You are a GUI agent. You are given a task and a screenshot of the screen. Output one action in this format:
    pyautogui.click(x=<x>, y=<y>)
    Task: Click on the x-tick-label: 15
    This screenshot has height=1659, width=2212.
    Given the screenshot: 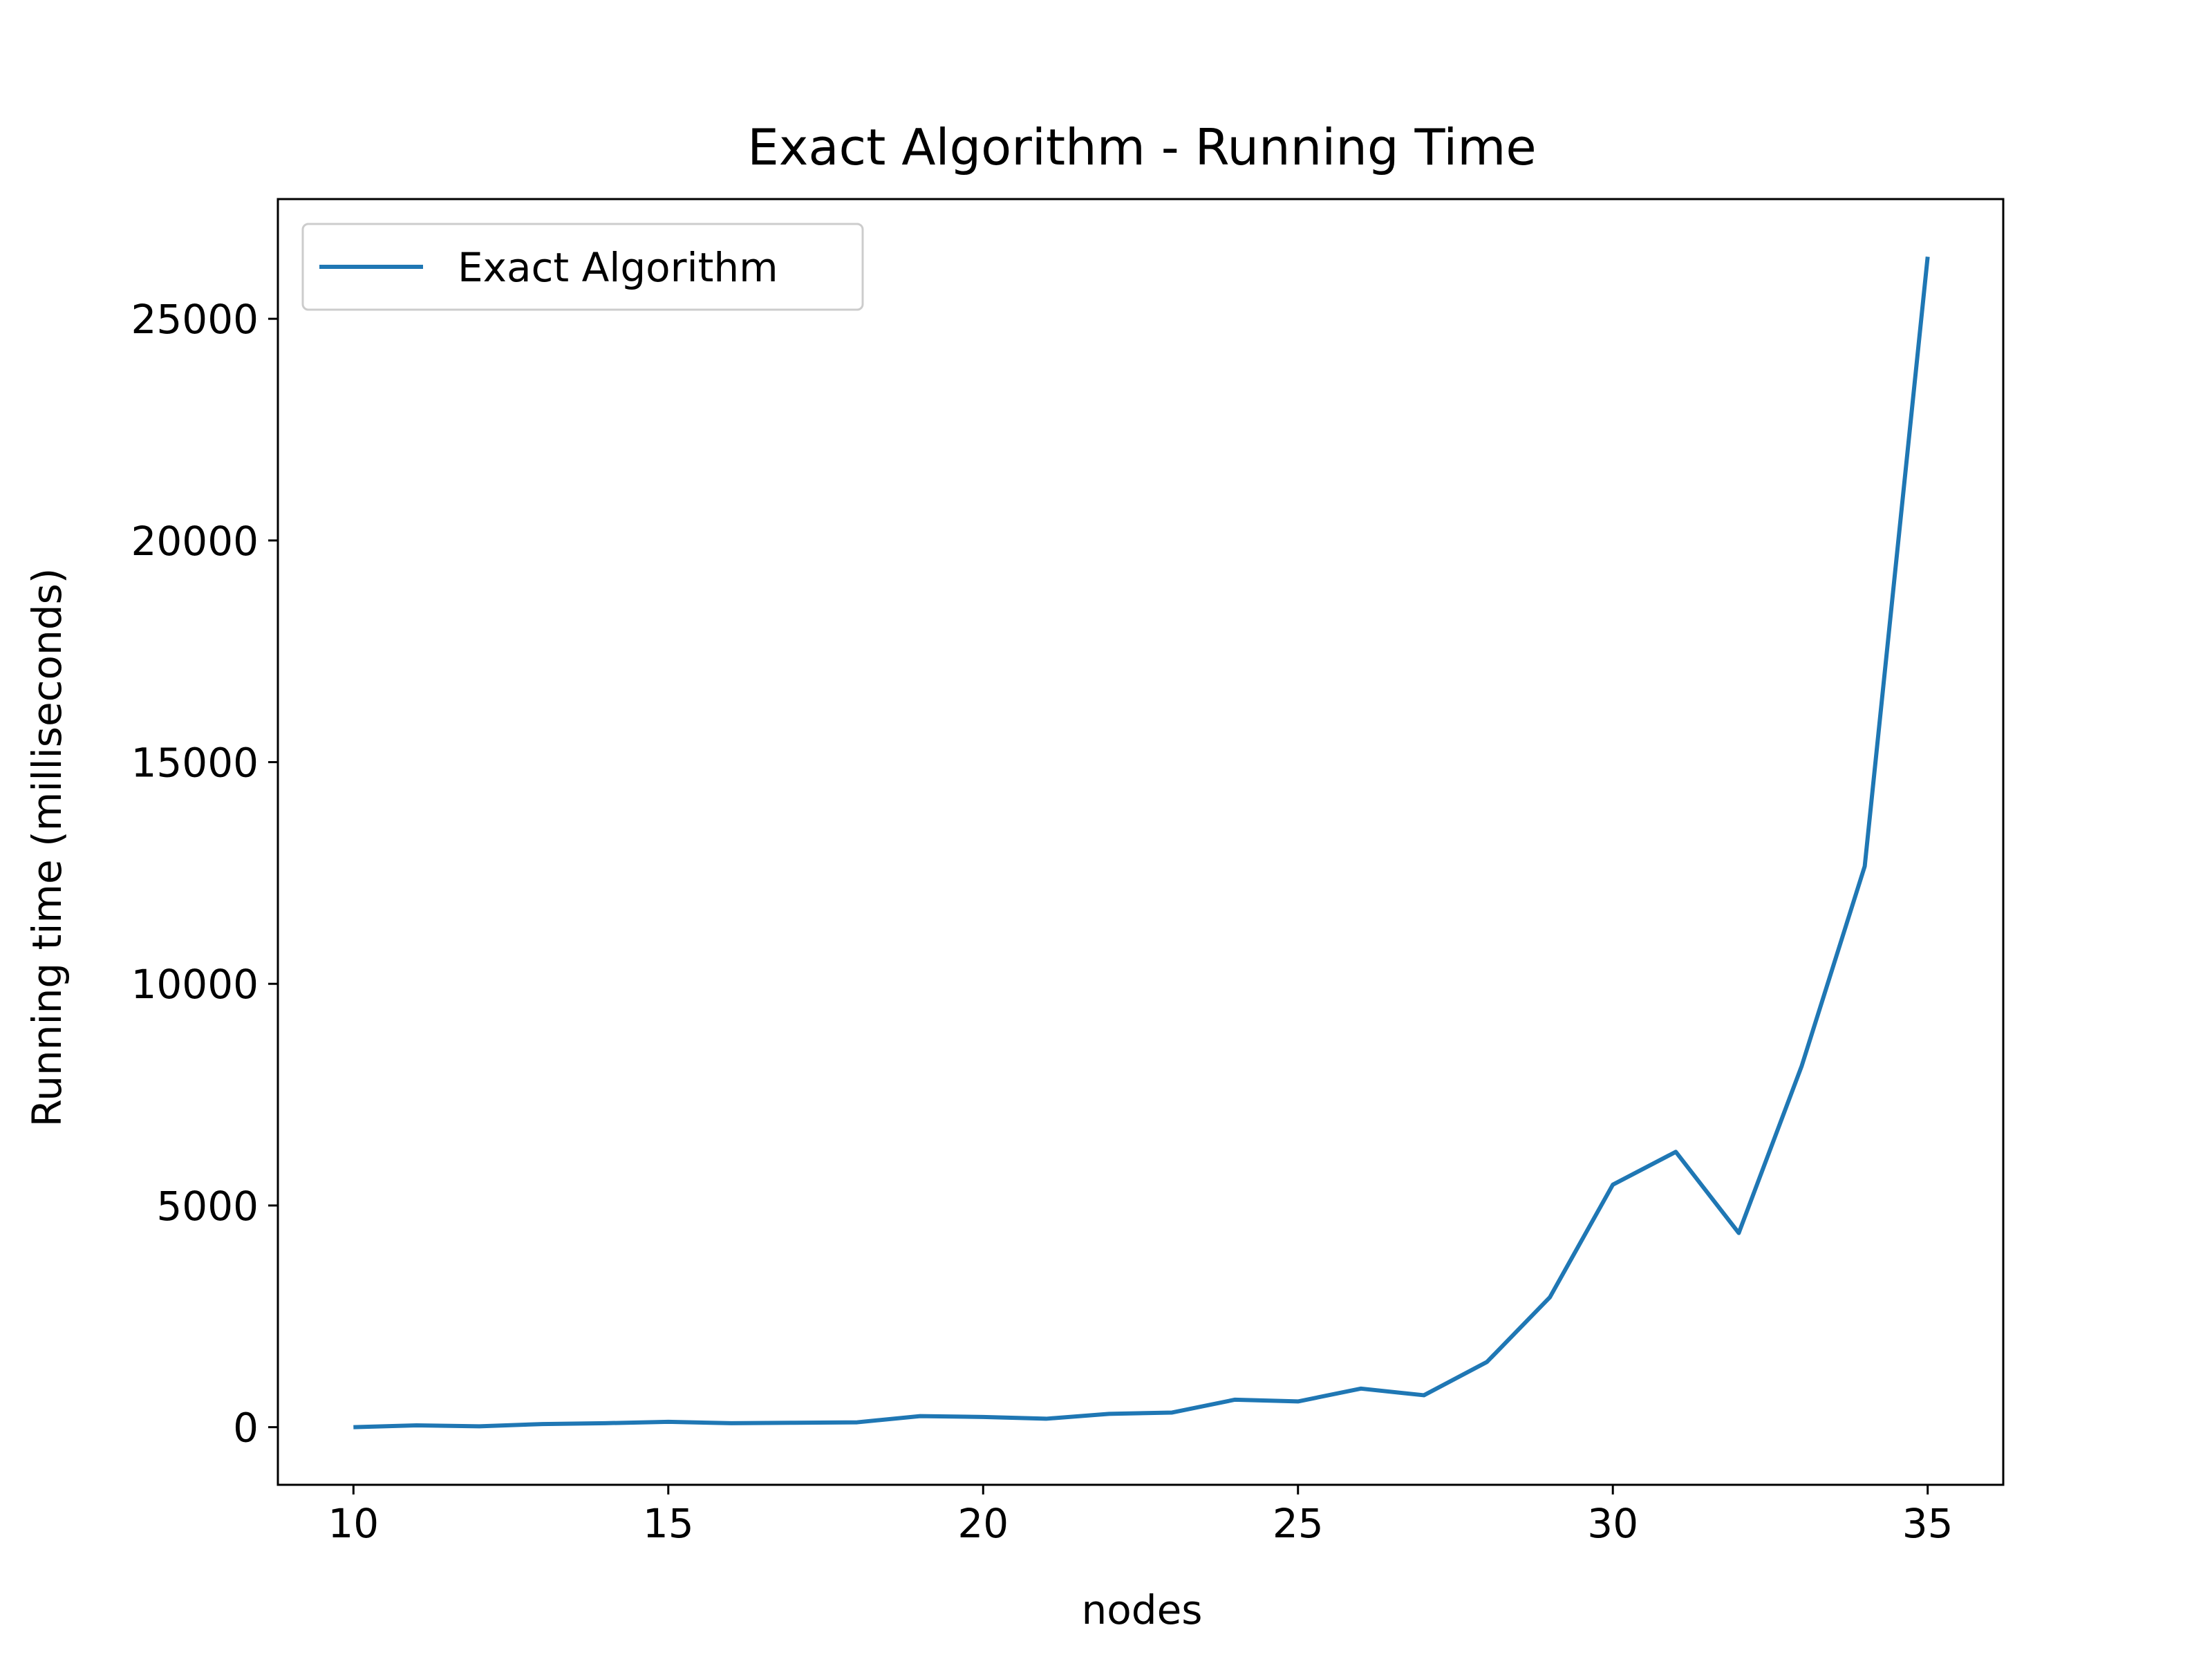 What is the action you would take?
    pyautogui.click(x=668, y=1523)
    